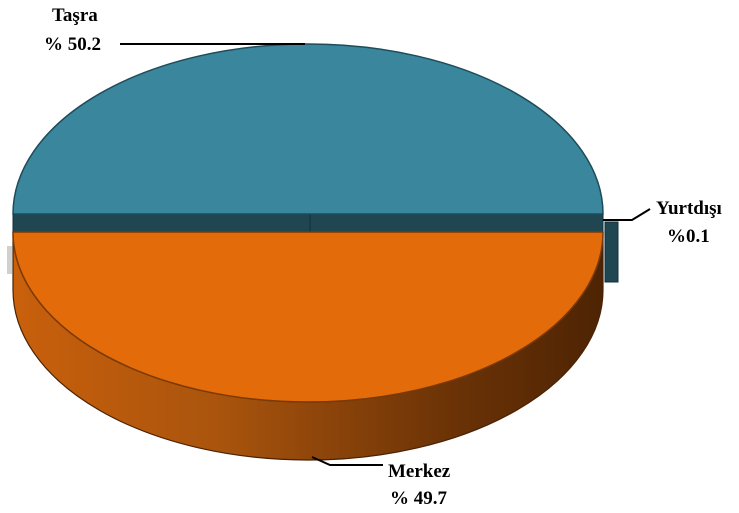 This screenshot has height=513, width=739. Describe the element at coordinates (688, 236) in the screenshot. I see `yurtdisi-value-label: %0.1` at that location.